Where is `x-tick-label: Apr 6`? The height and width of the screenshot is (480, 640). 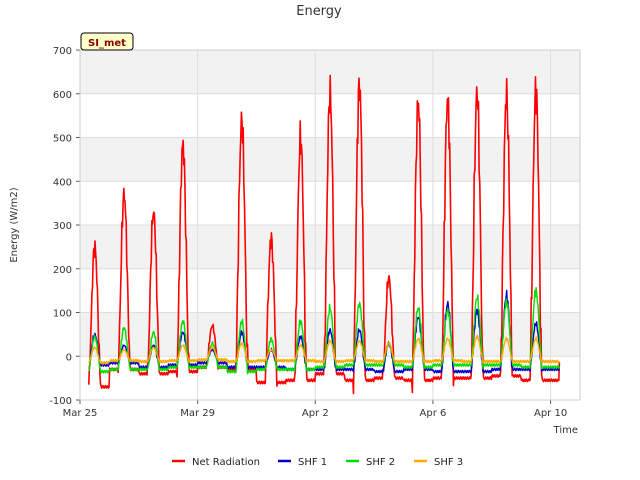
x-tick-label: Apr 6 is located at coordinates (433, 413).